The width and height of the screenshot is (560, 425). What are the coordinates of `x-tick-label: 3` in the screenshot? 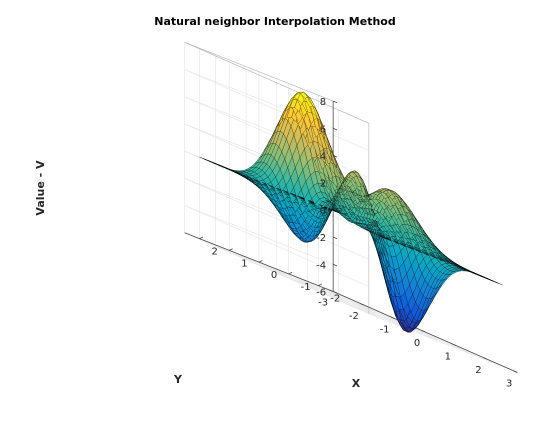 It's located at (509, 383).